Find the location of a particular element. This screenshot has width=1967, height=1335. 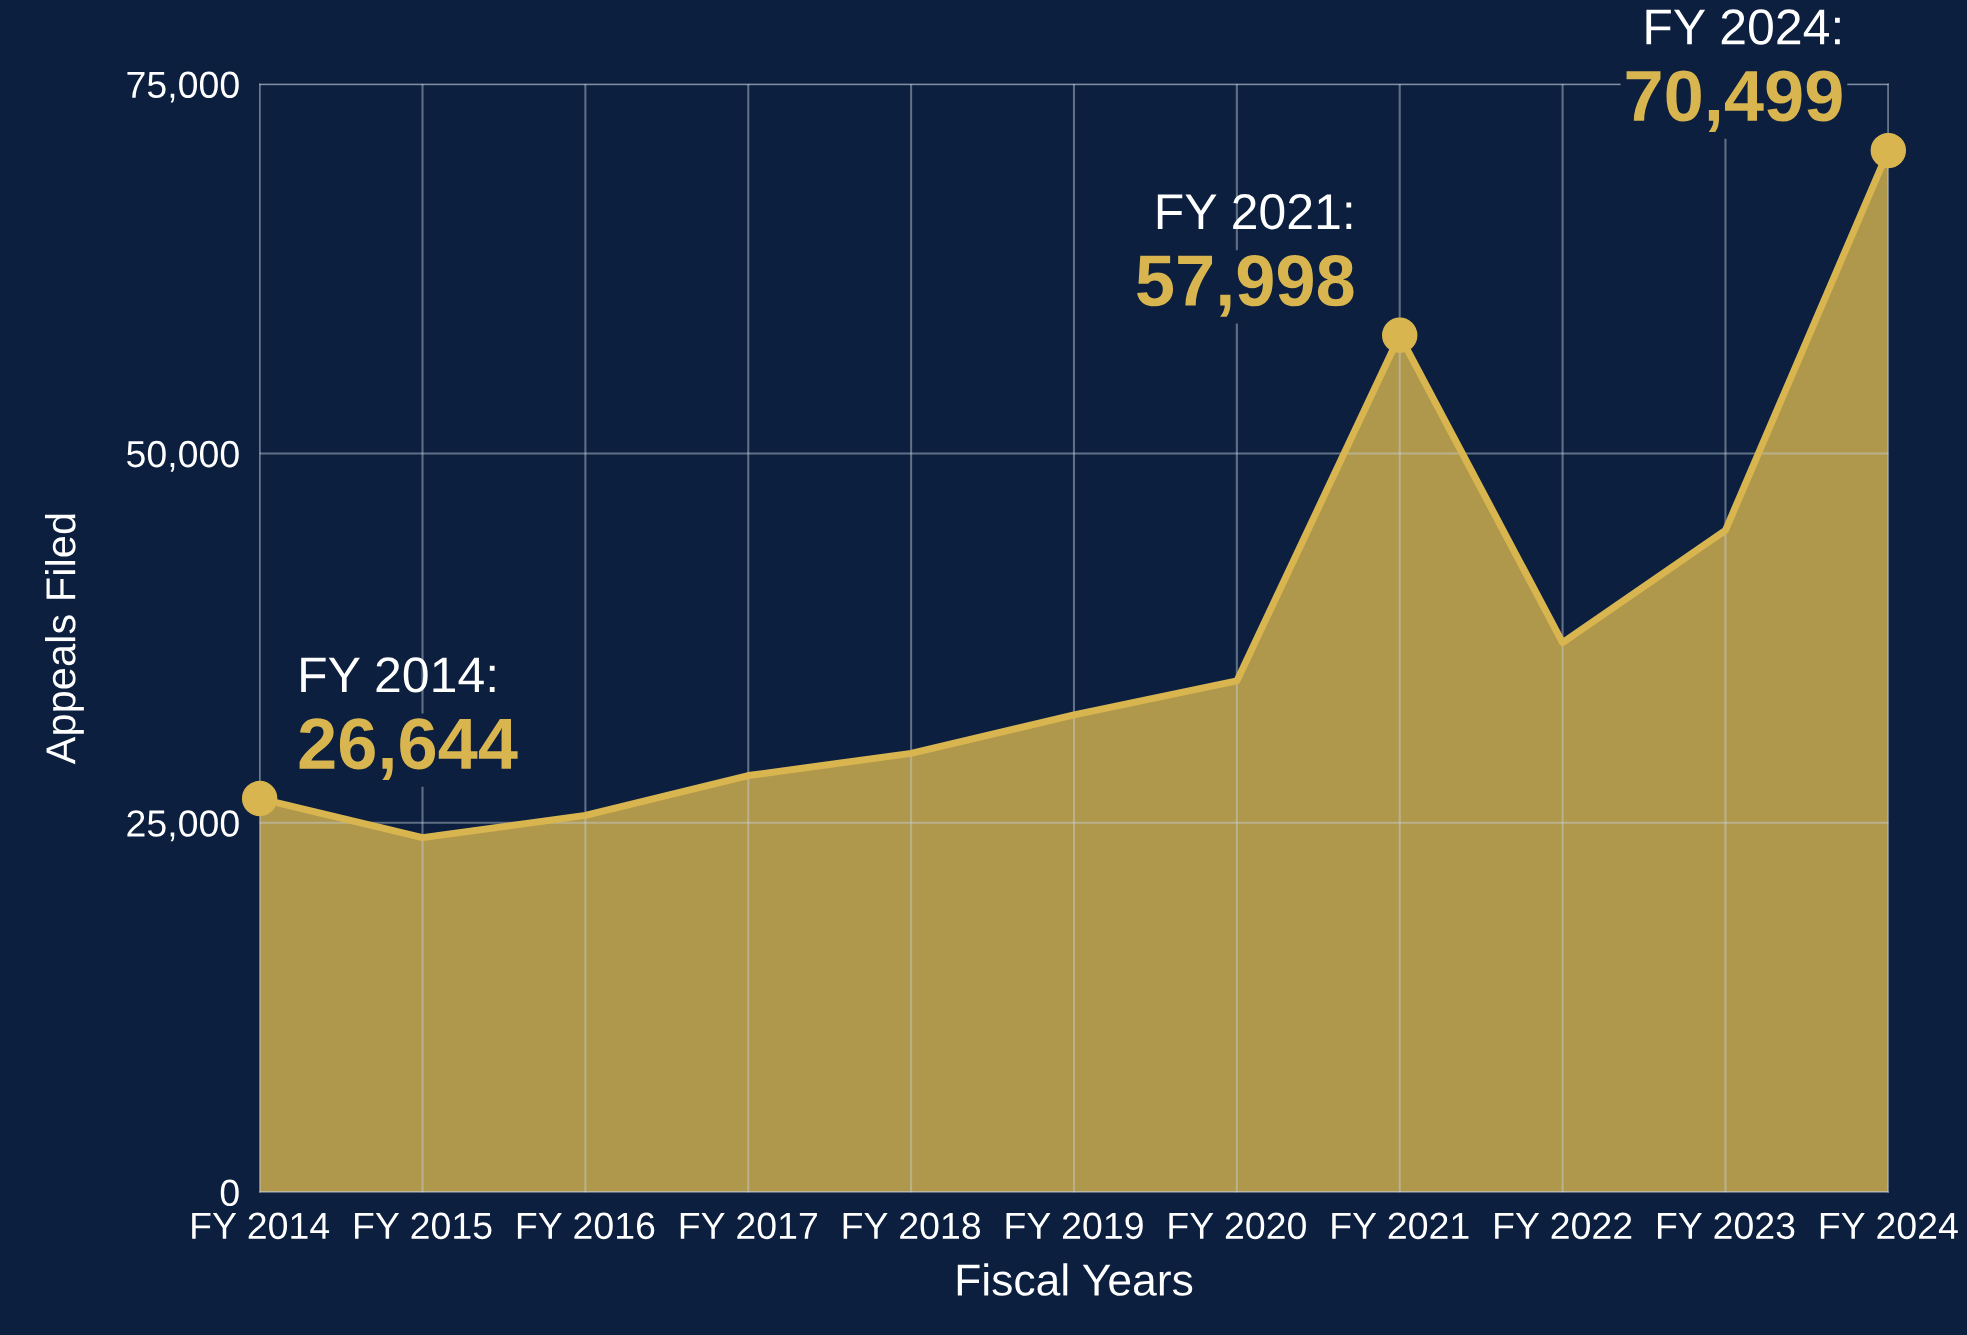

x-tick-label: FY 2014 is located at coordinates (261, 1226).